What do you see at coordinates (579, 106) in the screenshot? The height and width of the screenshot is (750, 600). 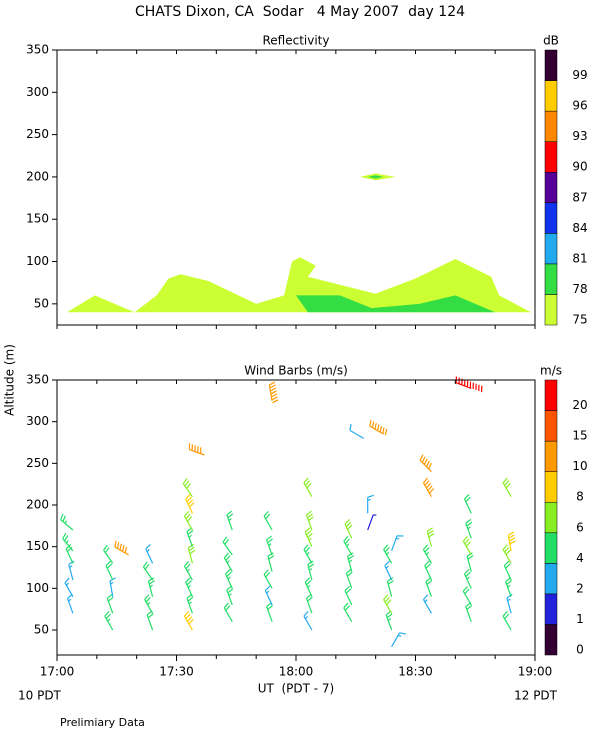 I see `colorbar-label: 96` at bounding box center [579, 106].